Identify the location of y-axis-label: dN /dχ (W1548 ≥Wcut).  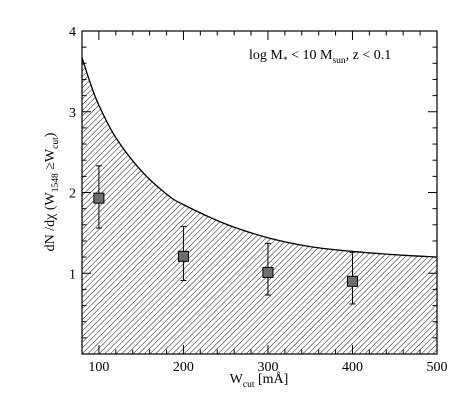
(52, 191).